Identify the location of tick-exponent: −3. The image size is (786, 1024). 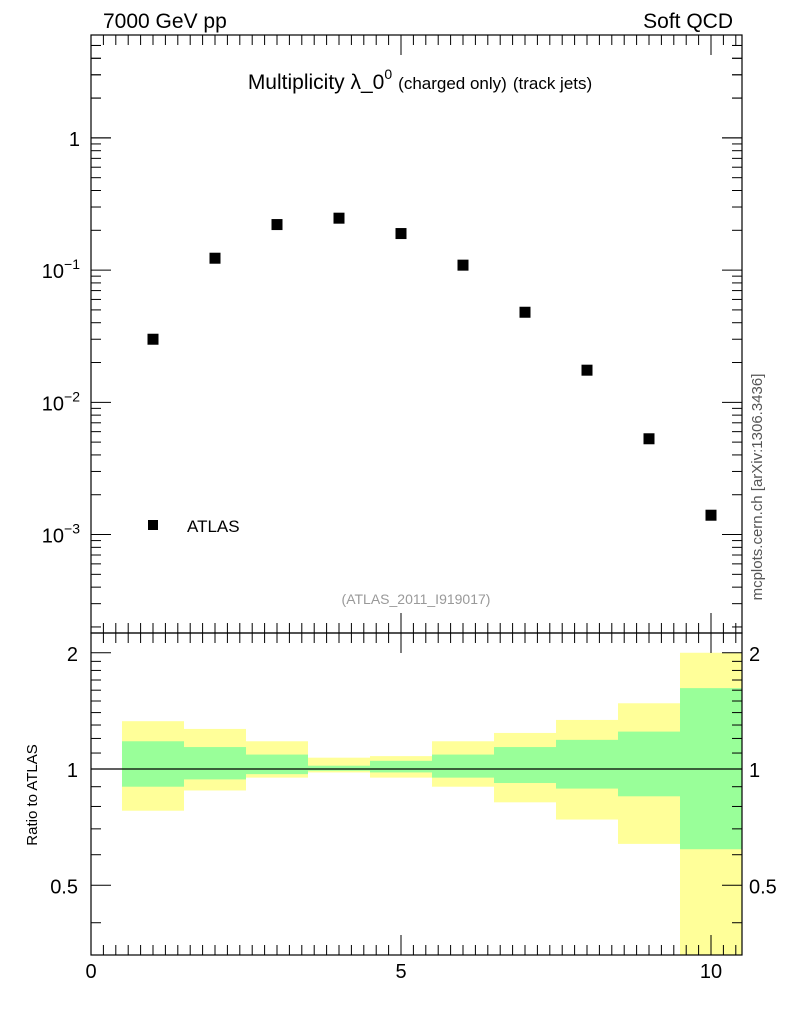
(72, 529).